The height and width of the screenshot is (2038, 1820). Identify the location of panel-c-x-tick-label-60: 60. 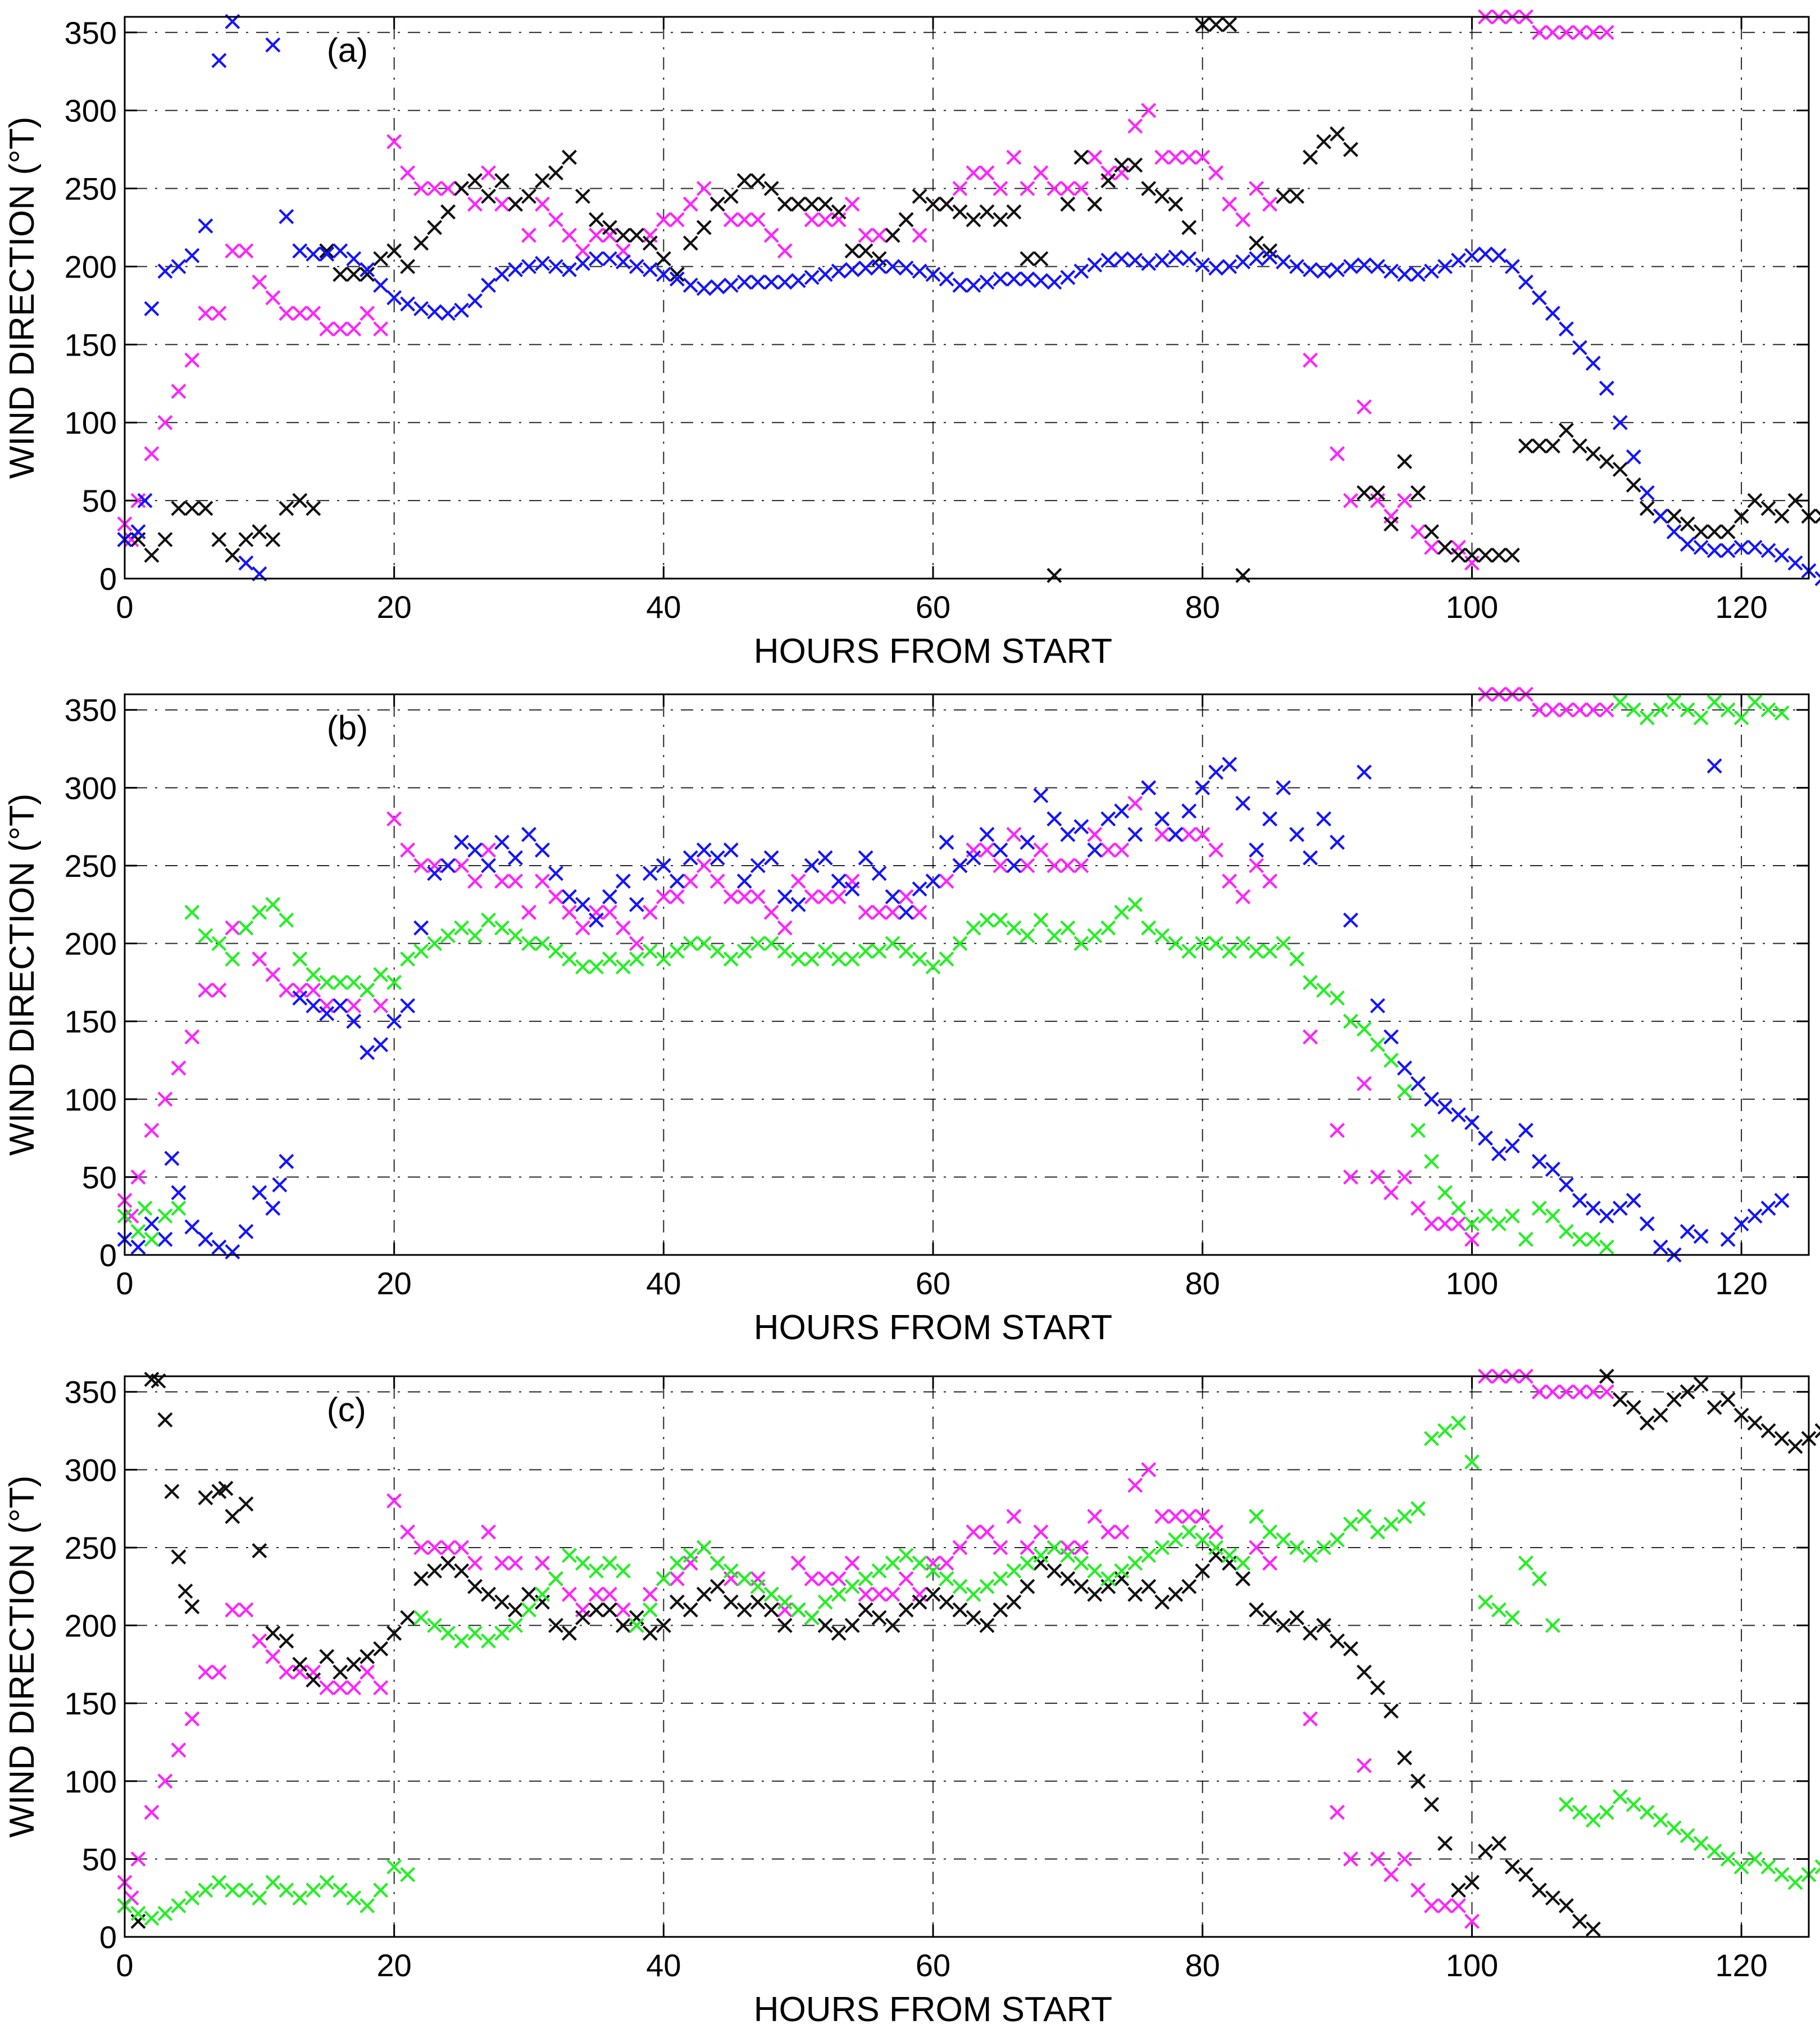
(933, 1965).